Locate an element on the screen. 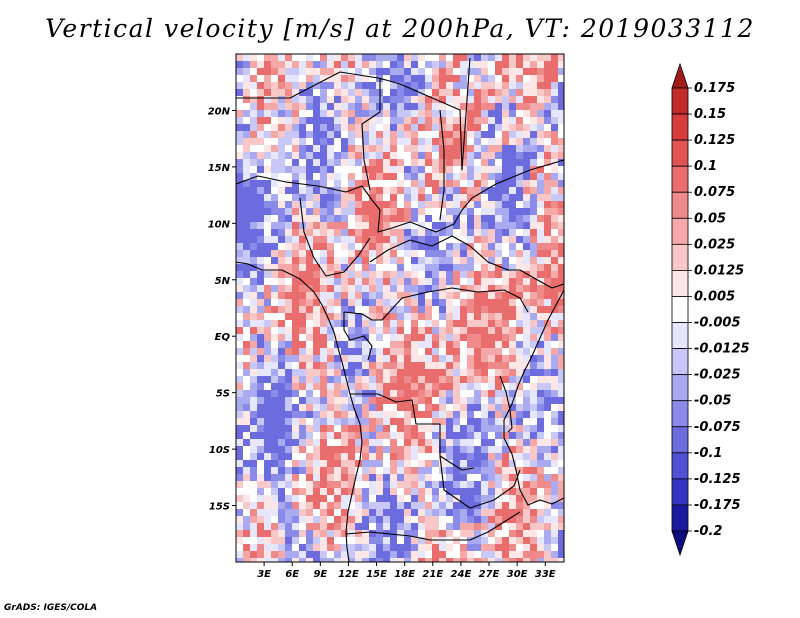 This screenshot has height=618, width=800. lon-tick-label: 33E is located at coordinates (545, 574).